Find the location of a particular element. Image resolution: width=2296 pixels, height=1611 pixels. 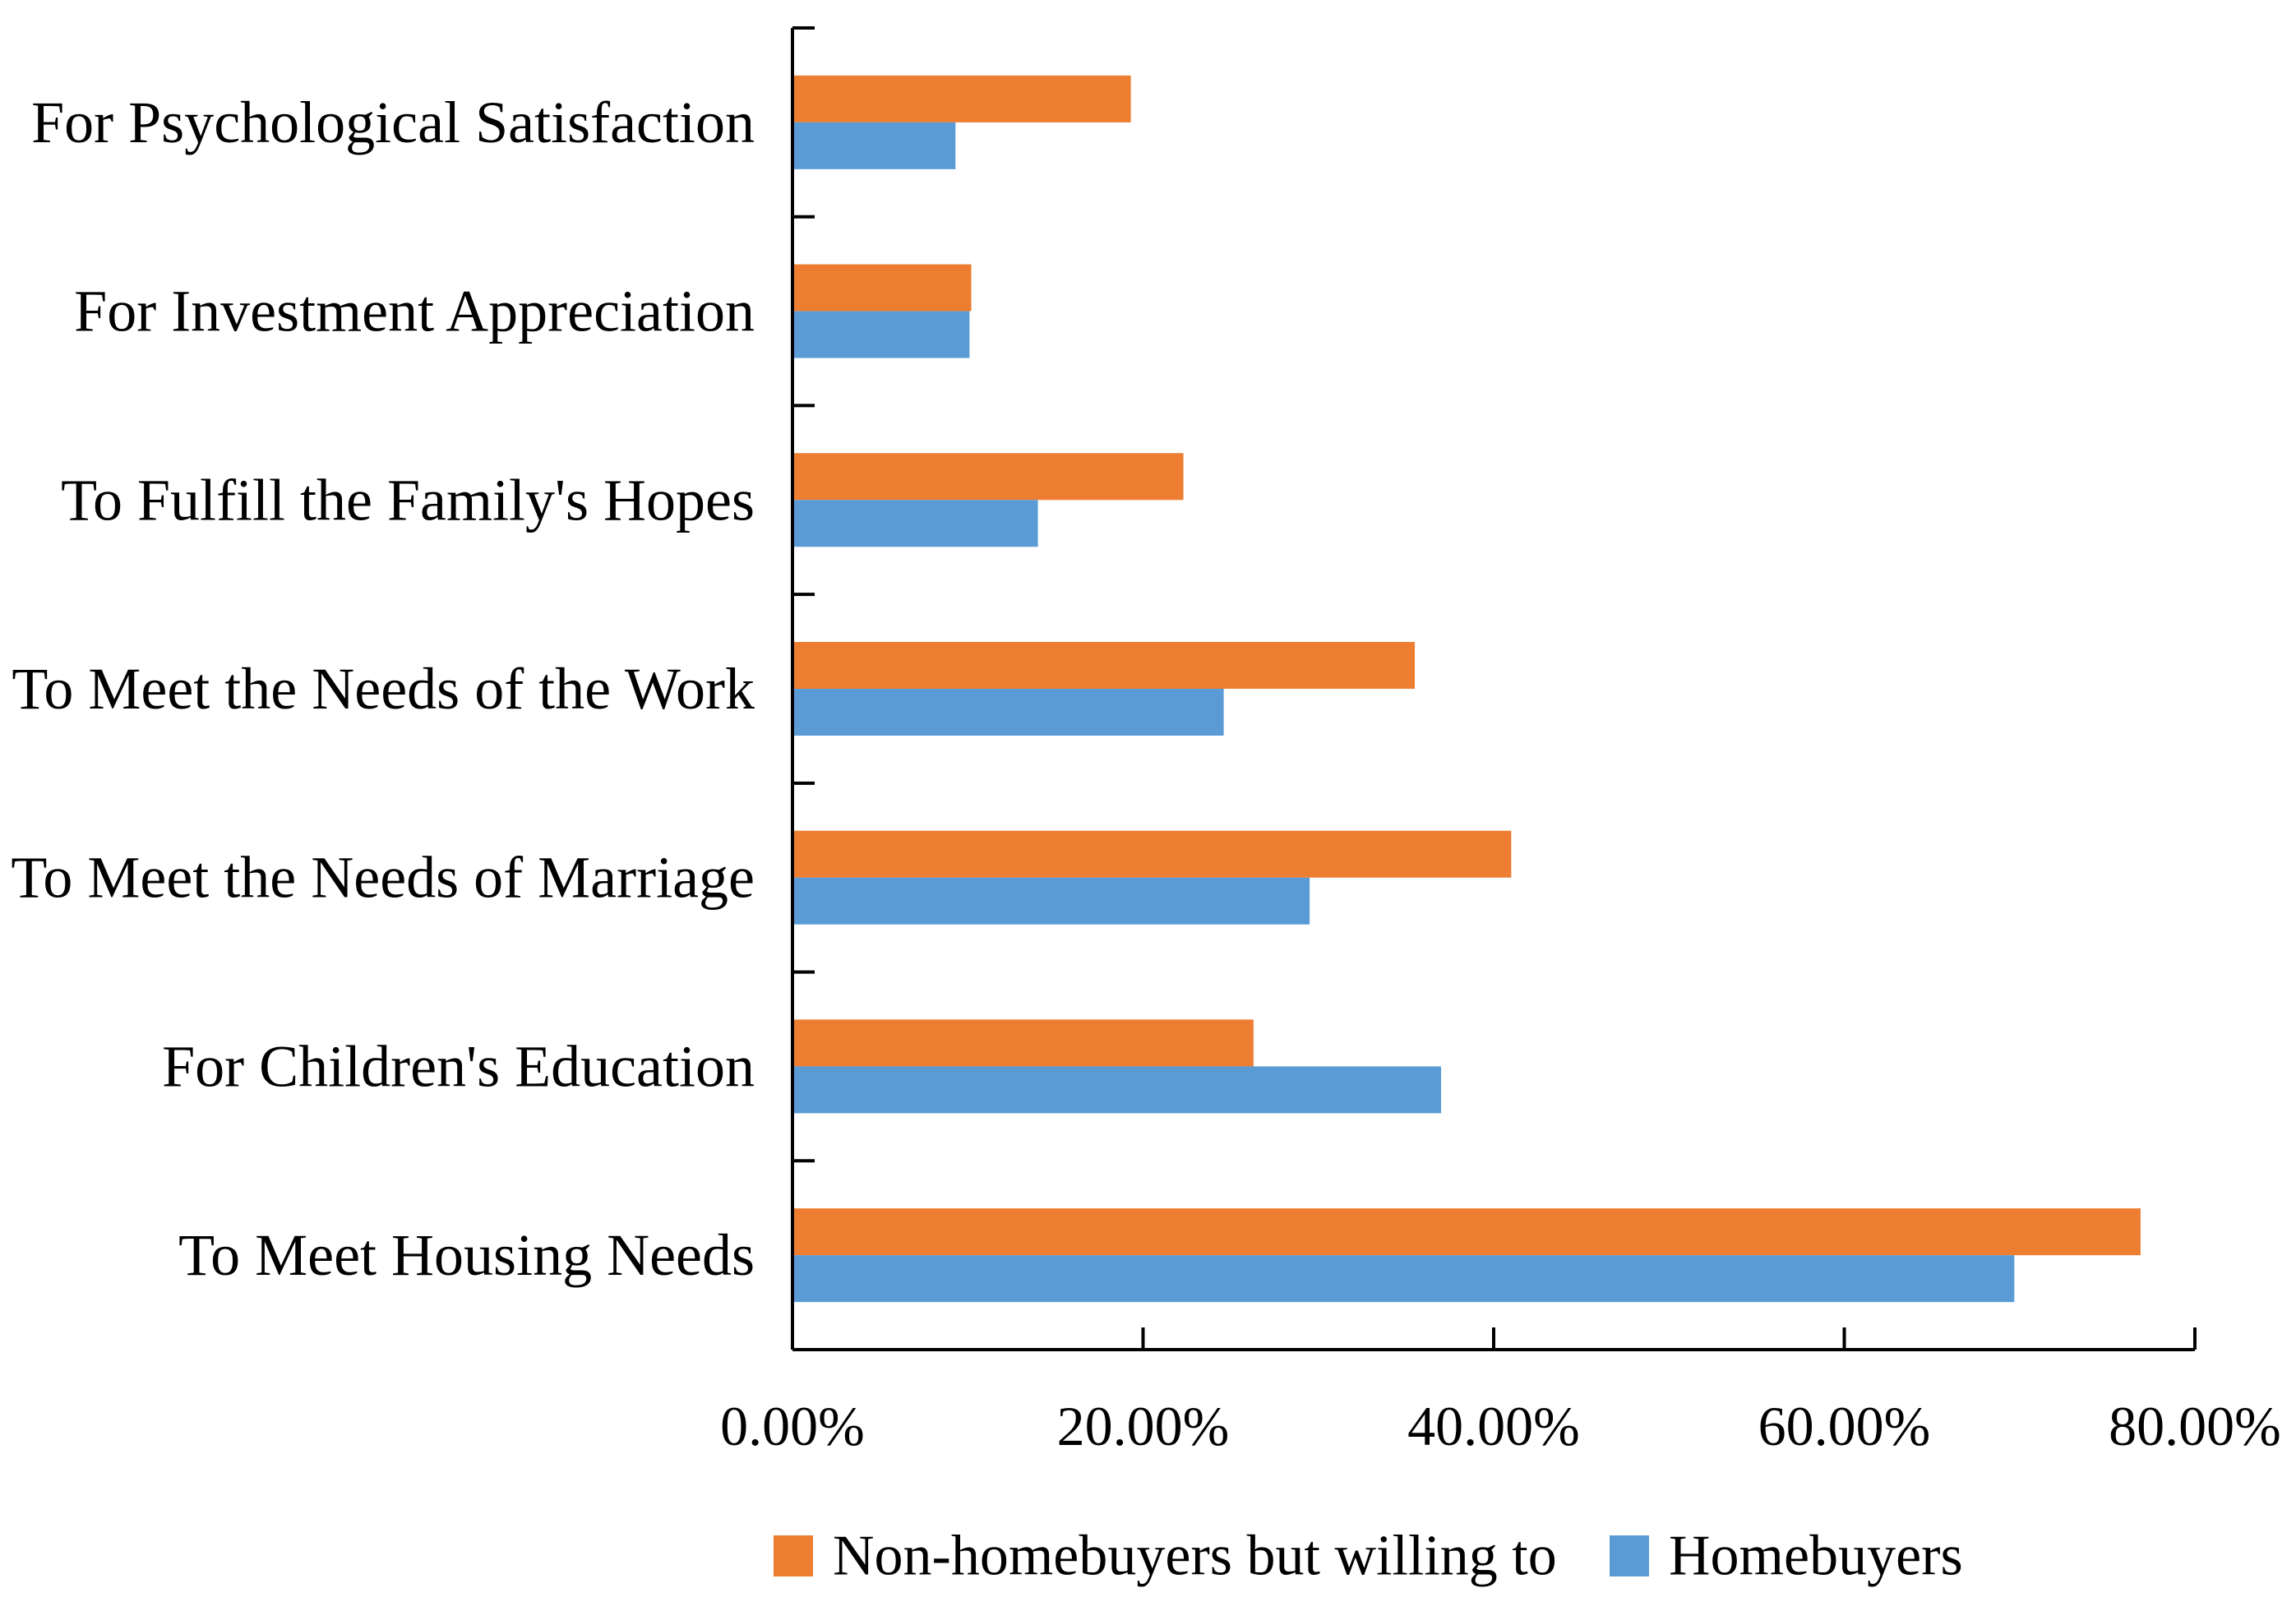

legend: Non-homebuyers but willing to Homebuyers is located at coordinates (1368, 1556).